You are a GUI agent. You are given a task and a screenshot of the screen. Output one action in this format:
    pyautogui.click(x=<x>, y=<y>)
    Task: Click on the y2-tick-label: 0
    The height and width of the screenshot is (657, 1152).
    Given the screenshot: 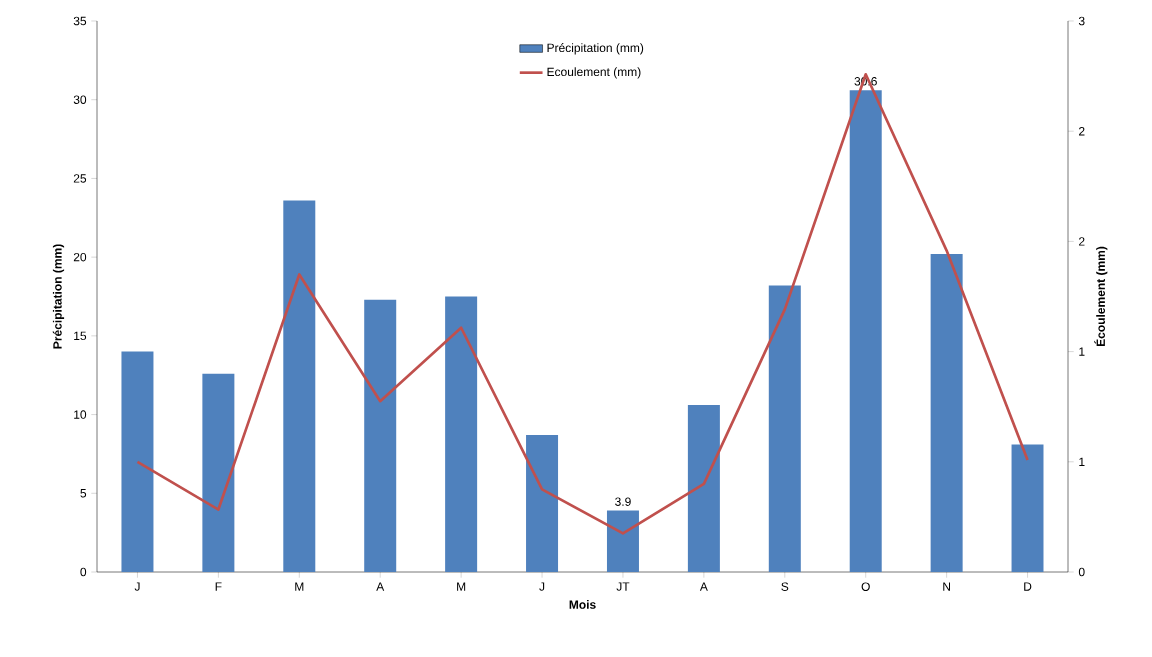 What is the action you would take?
    pyautogui.click(x=1081, y=572)
    